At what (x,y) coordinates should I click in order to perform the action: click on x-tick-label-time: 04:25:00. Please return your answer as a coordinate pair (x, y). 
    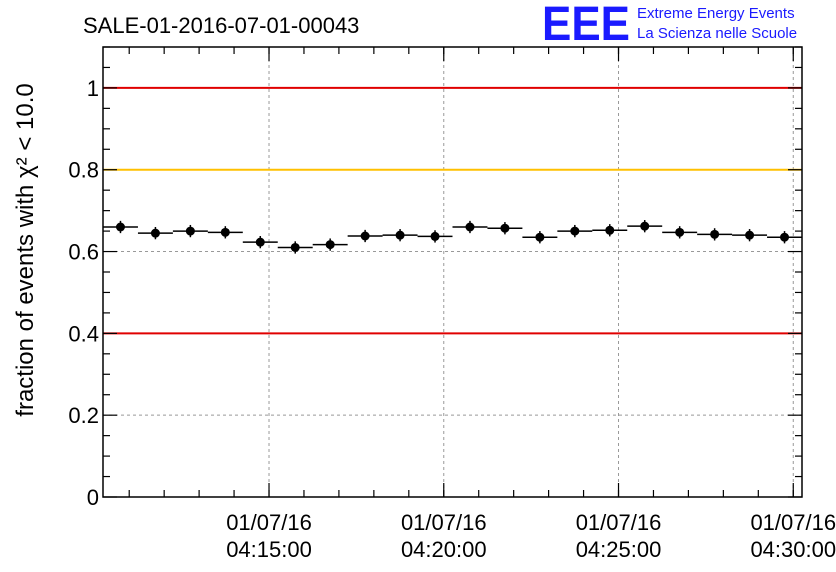
    Looking at the image, I should click on (619, 549).